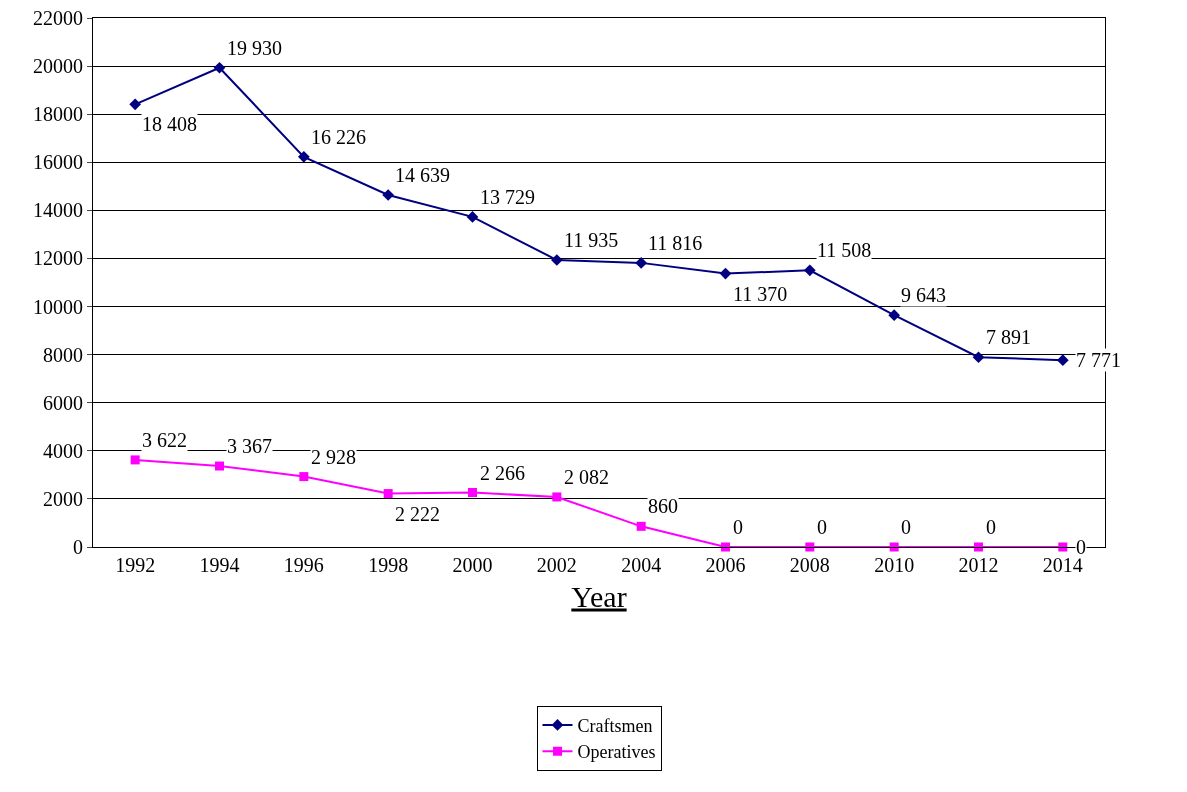 This screenshot has width=1187, height=792. Describe the element at coordinates (338, 137) in the screenshot. I see `data-label: 16 226` at that location.